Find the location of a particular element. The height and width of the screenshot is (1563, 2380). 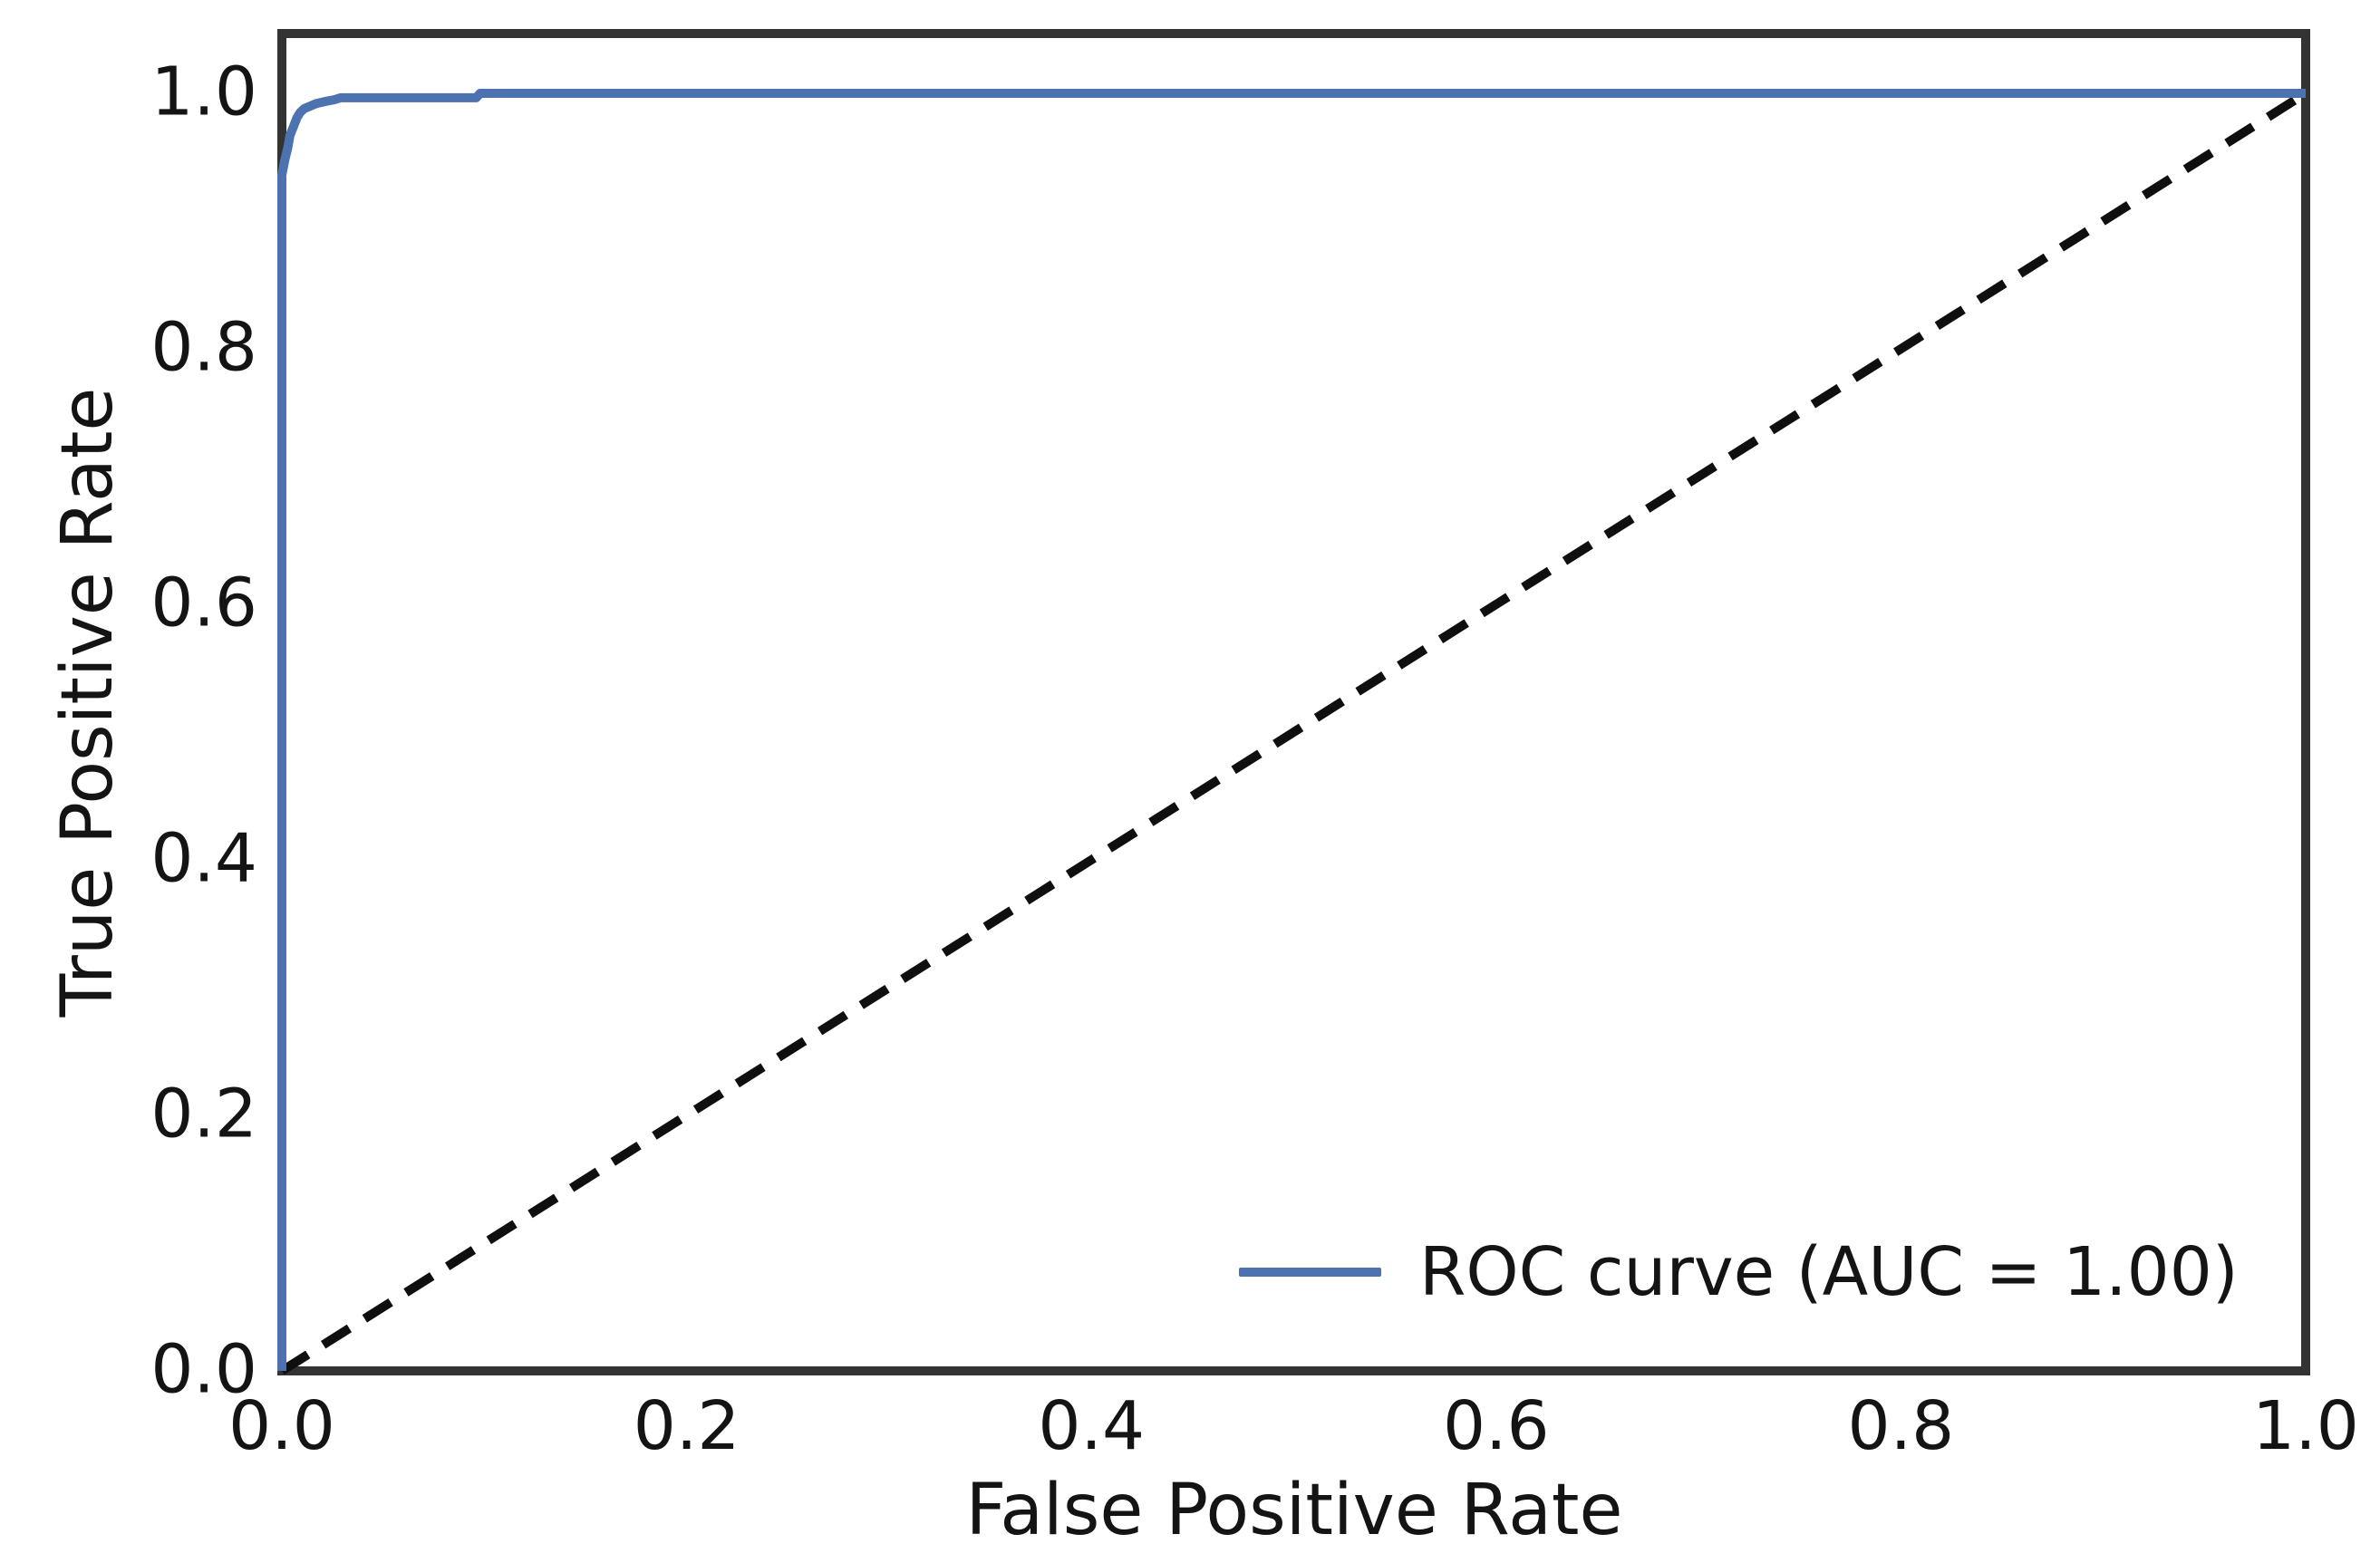

y-tick-label: 0.8 is located at coordinates (203, 347).